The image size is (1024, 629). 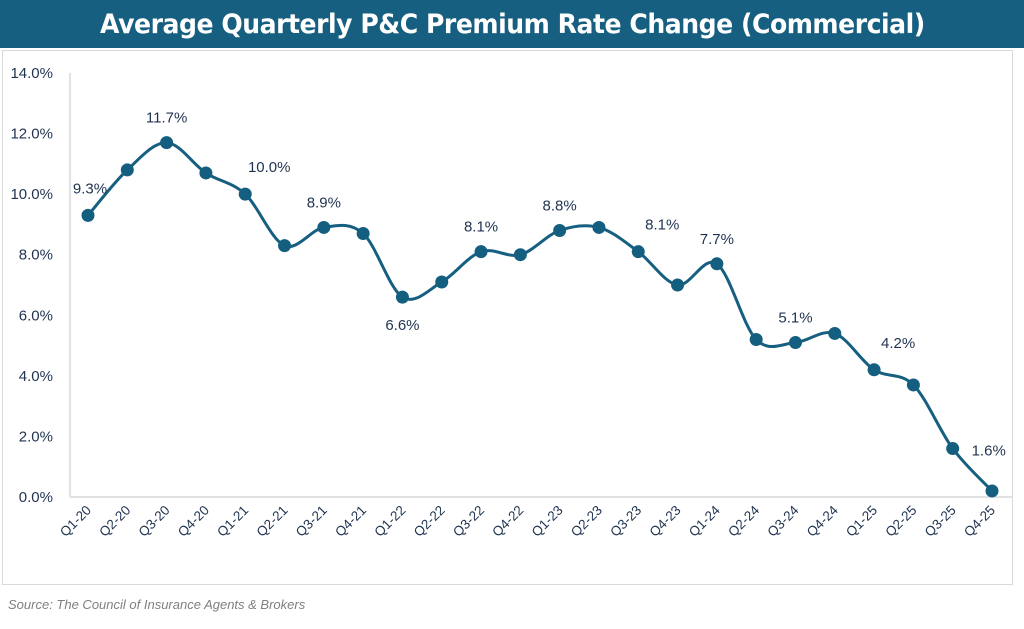 I want to click on y-tick-label: 0.0%, so click(x=36, y=497).